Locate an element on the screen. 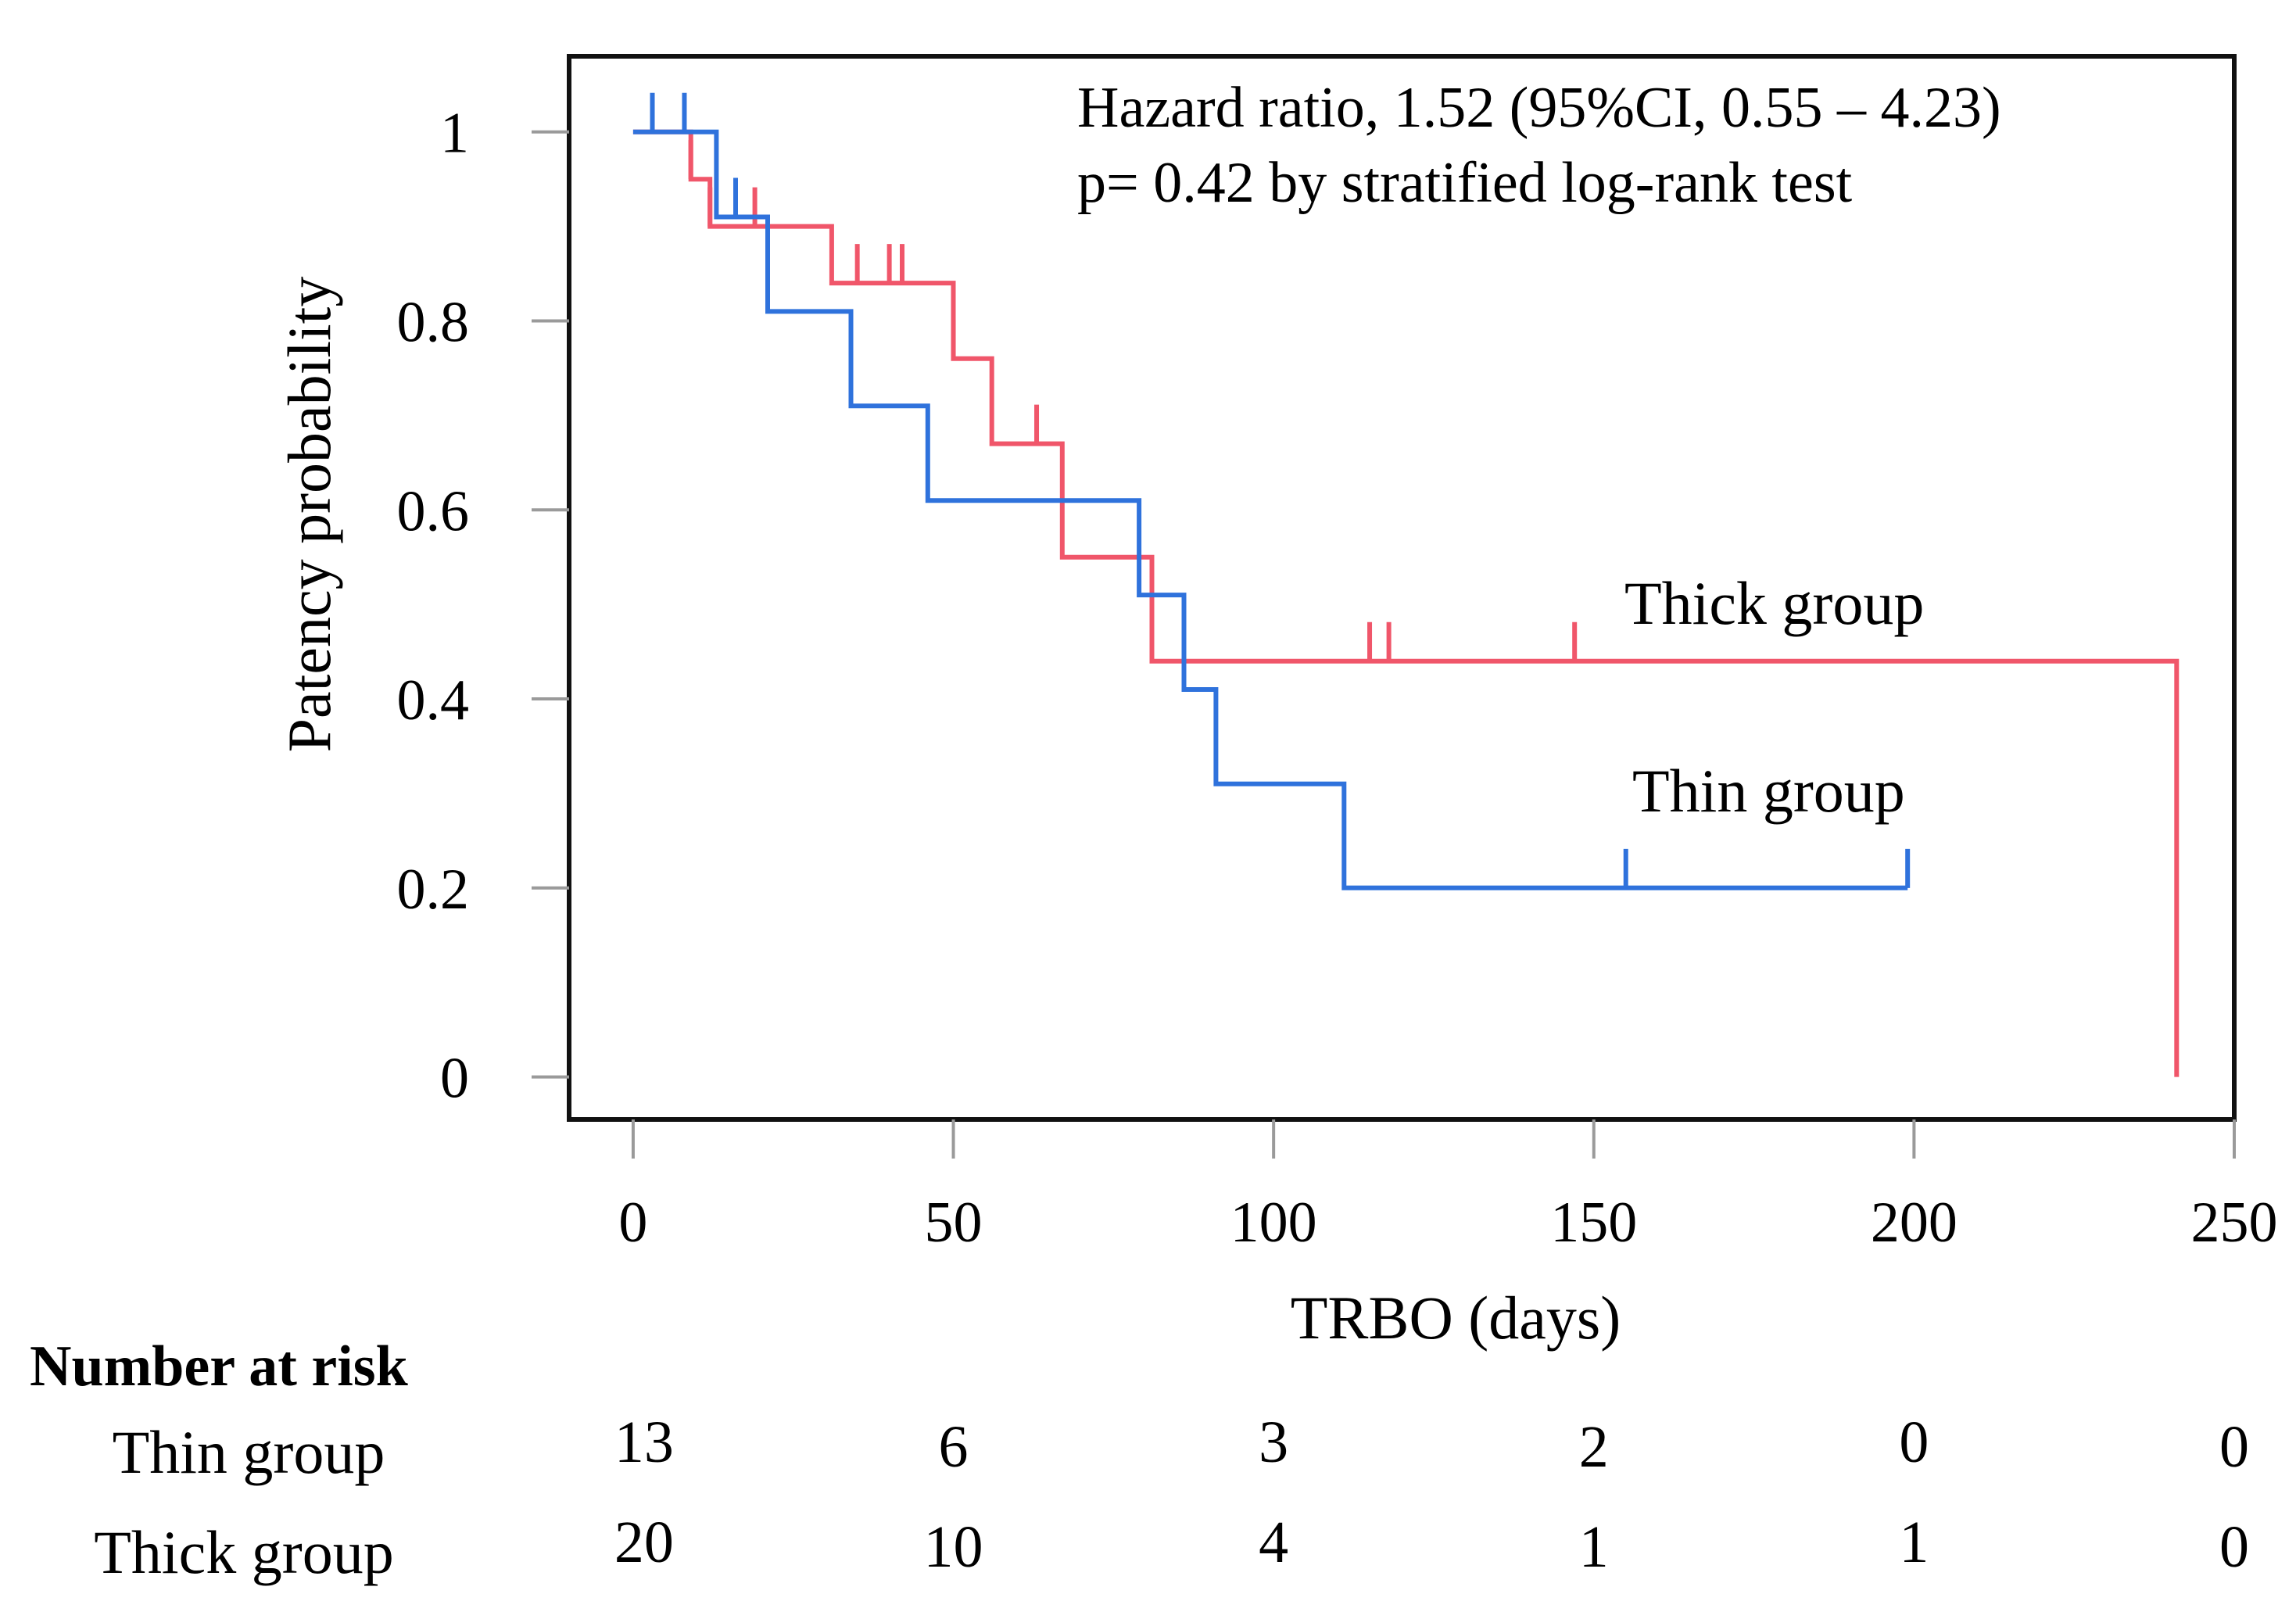 The width and height of the screenshot is (2296, 1619). y-tick-label: 0 is located at coordinates (454, 1079).